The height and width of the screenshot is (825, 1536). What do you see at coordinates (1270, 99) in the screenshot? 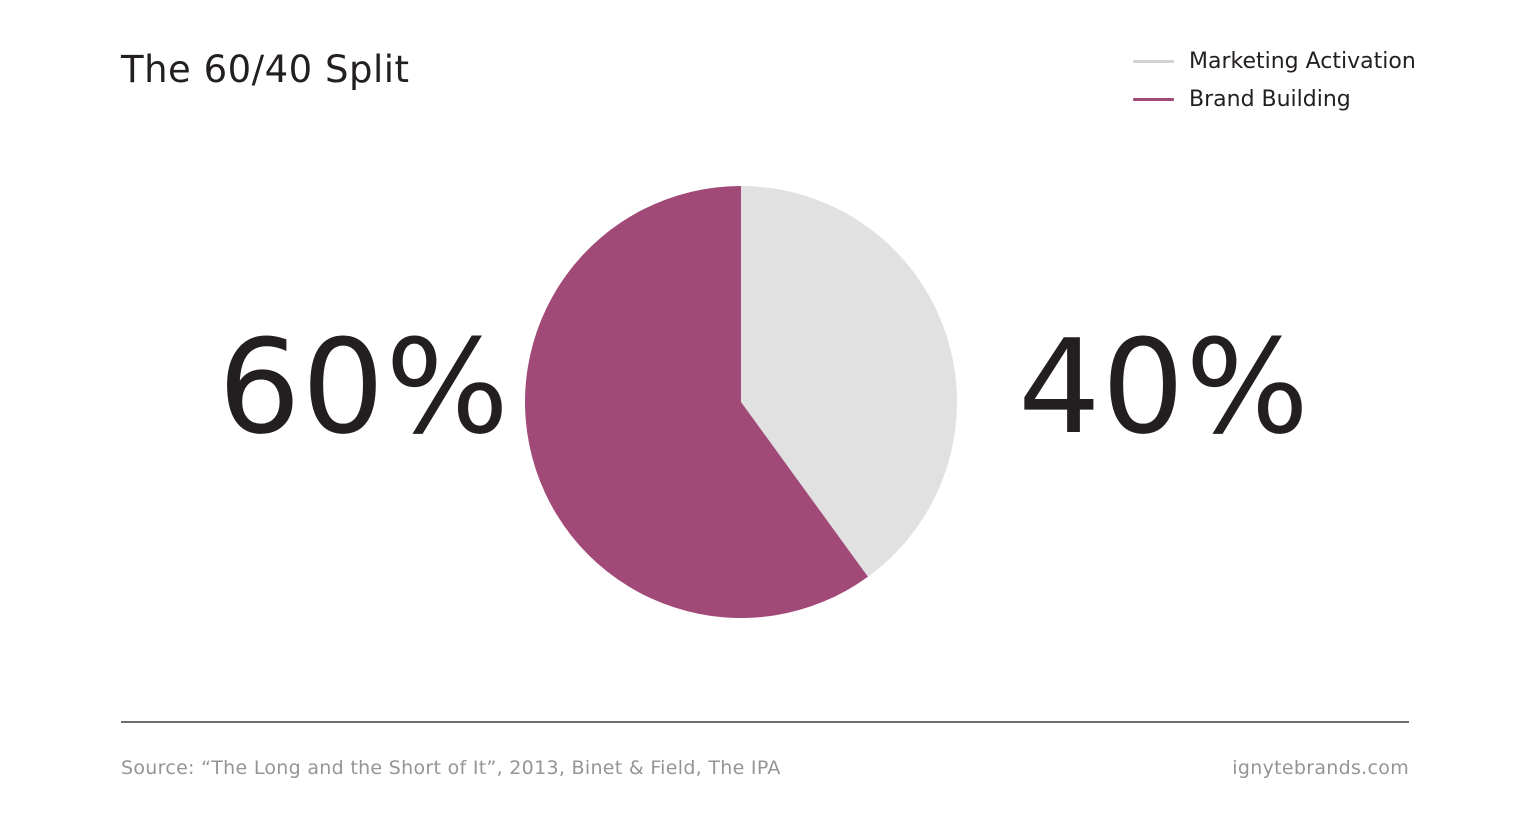
I see `legend-label-brand-building: Brand Building` at bounding box center [1270, 99].